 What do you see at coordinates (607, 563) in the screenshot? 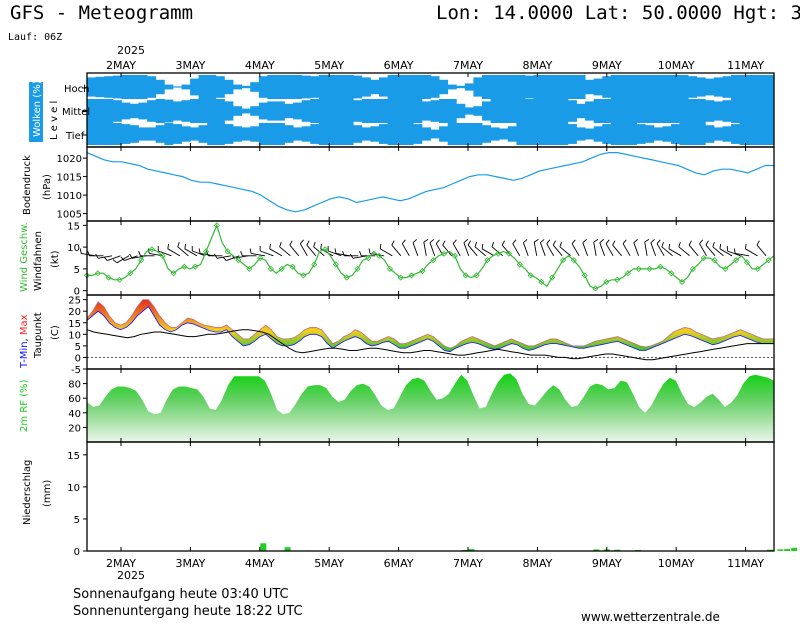
I see `day-label-bottom: 9MAY` at bounding box center [607, 563].